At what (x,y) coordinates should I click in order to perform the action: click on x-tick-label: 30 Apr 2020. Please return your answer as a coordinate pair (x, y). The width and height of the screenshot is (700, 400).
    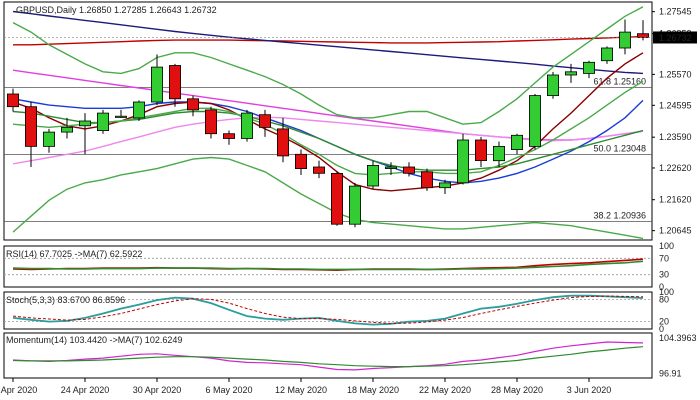
    Looking at the image, I should click on (157, 390).